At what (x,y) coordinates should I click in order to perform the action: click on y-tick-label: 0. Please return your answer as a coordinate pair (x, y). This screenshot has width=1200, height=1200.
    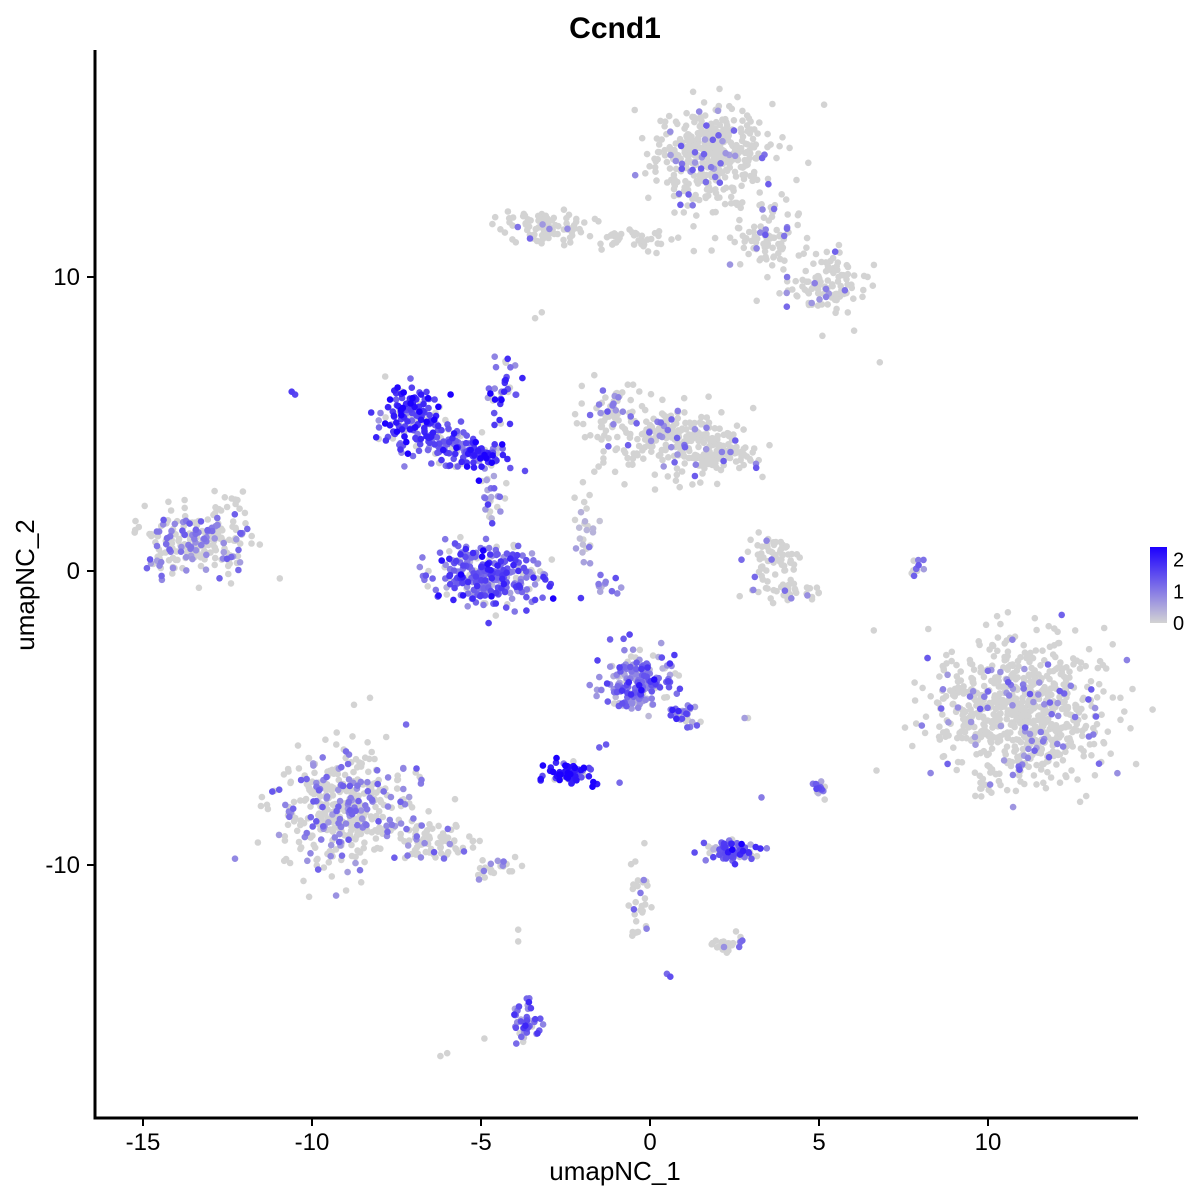
    Looking at the image, I should click on (73, 571).